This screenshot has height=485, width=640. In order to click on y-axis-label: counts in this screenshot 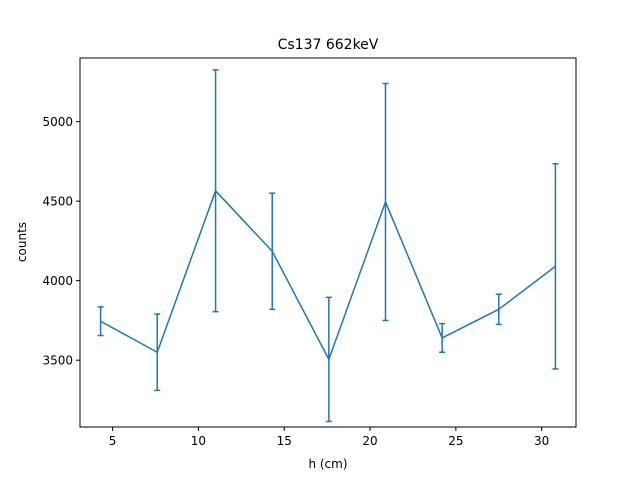, I will do `click(22, 242)`.